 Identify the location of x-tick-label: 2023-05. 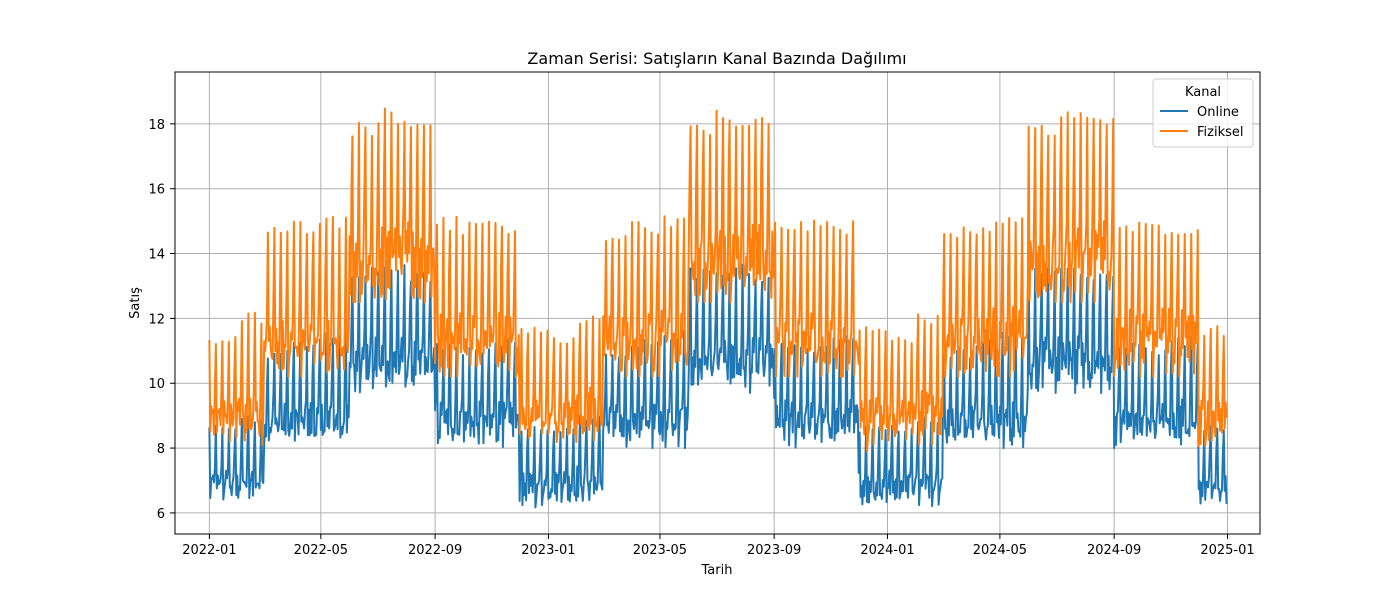
(660, 550).